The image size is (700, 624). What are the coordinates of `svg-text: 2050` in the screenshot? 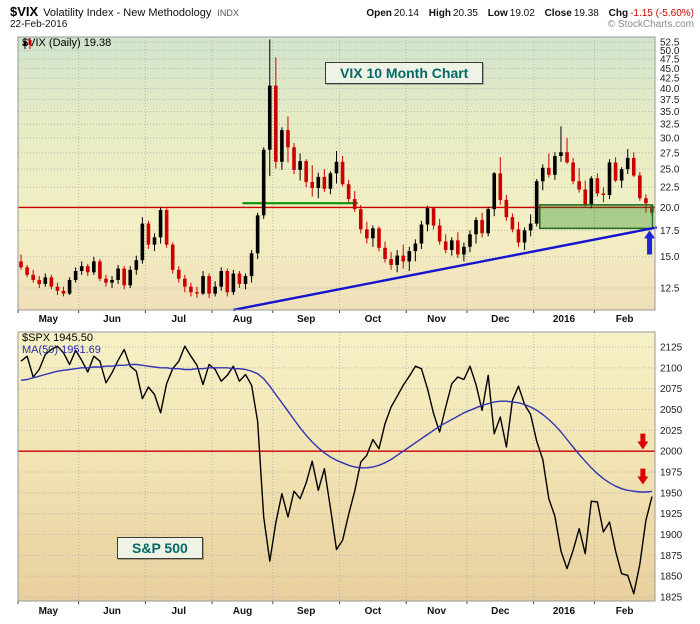 It's located at (671, 410).